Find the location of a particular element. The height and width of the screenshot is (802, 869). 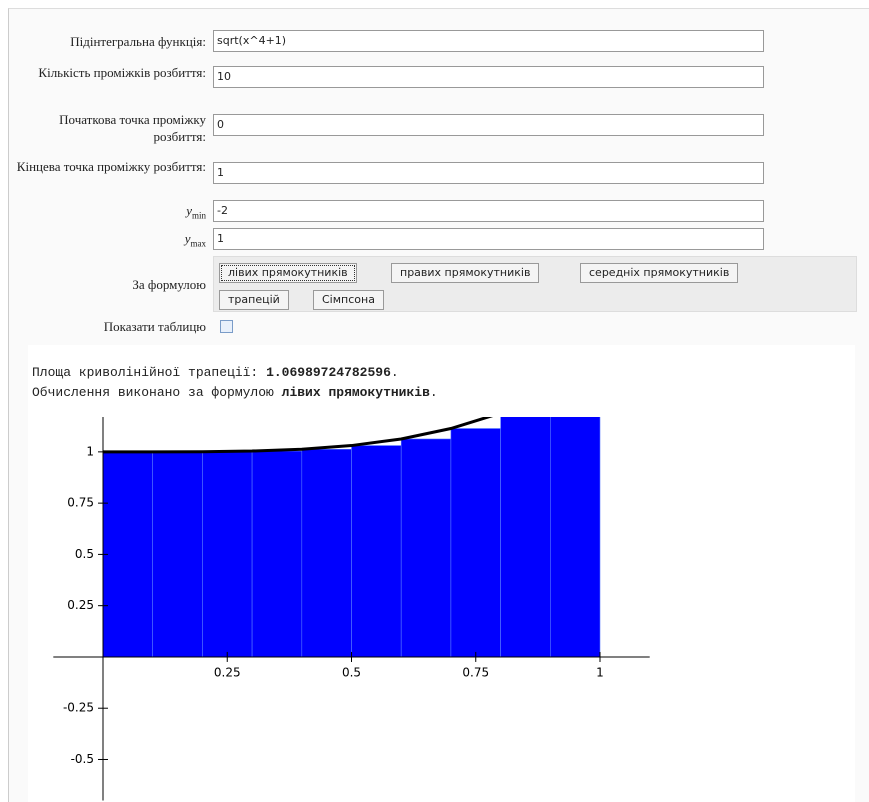

method-value: лівих прямокутників is located at coordinates (355, 392).